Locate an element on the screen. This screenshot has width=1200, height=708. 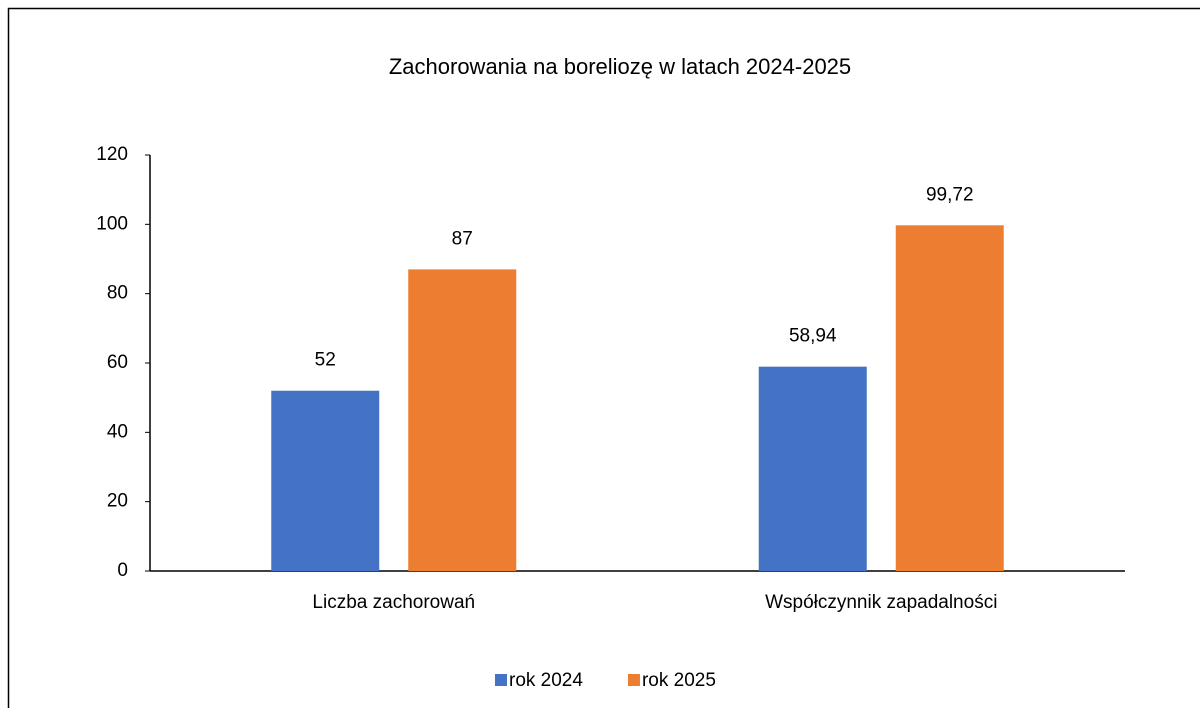
x-tick-label: Liczba zachorowań is located at coordinates (393, 602).